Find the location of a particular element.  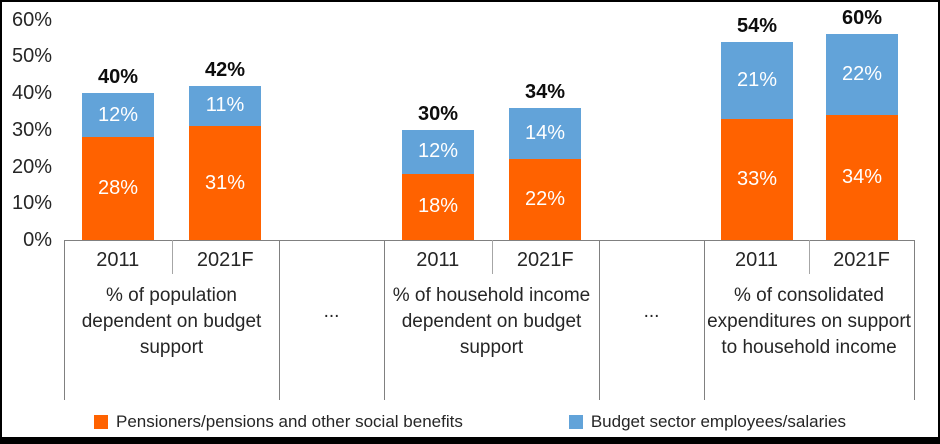

bar-total-label: 42% is located at coordinates (225, 69).